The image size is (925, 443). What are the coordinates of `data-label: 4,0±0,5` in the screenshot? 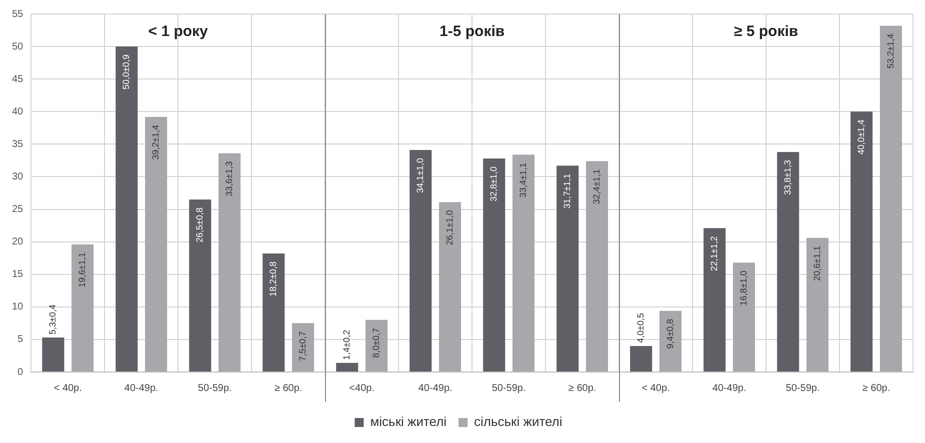 It's located at (641, 327).